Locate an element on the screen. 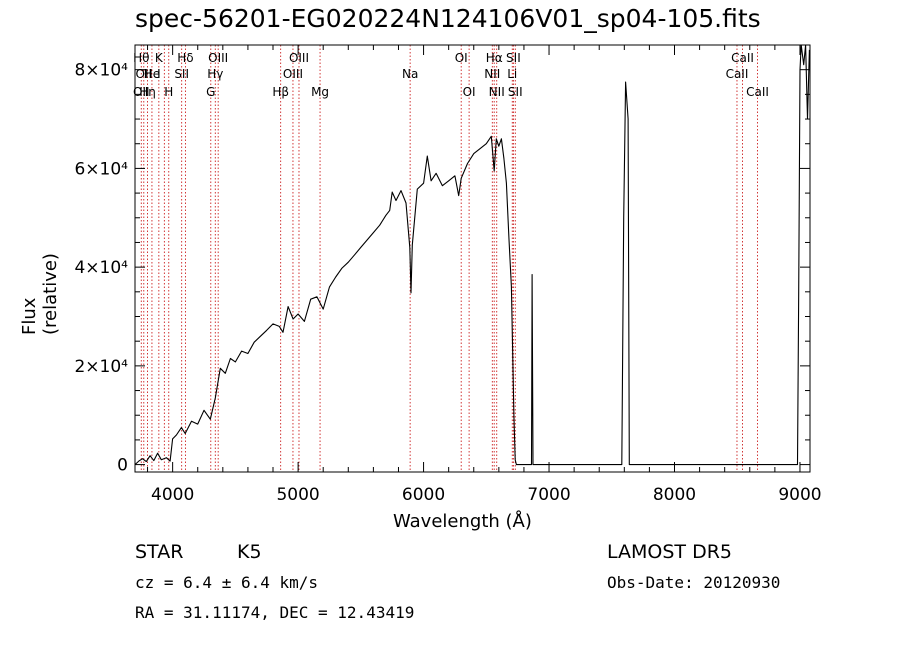 The height and width of the screenshot is (649, 900). obs-date: Obs-Date: 20120930 is located at coordinates (694, 582).